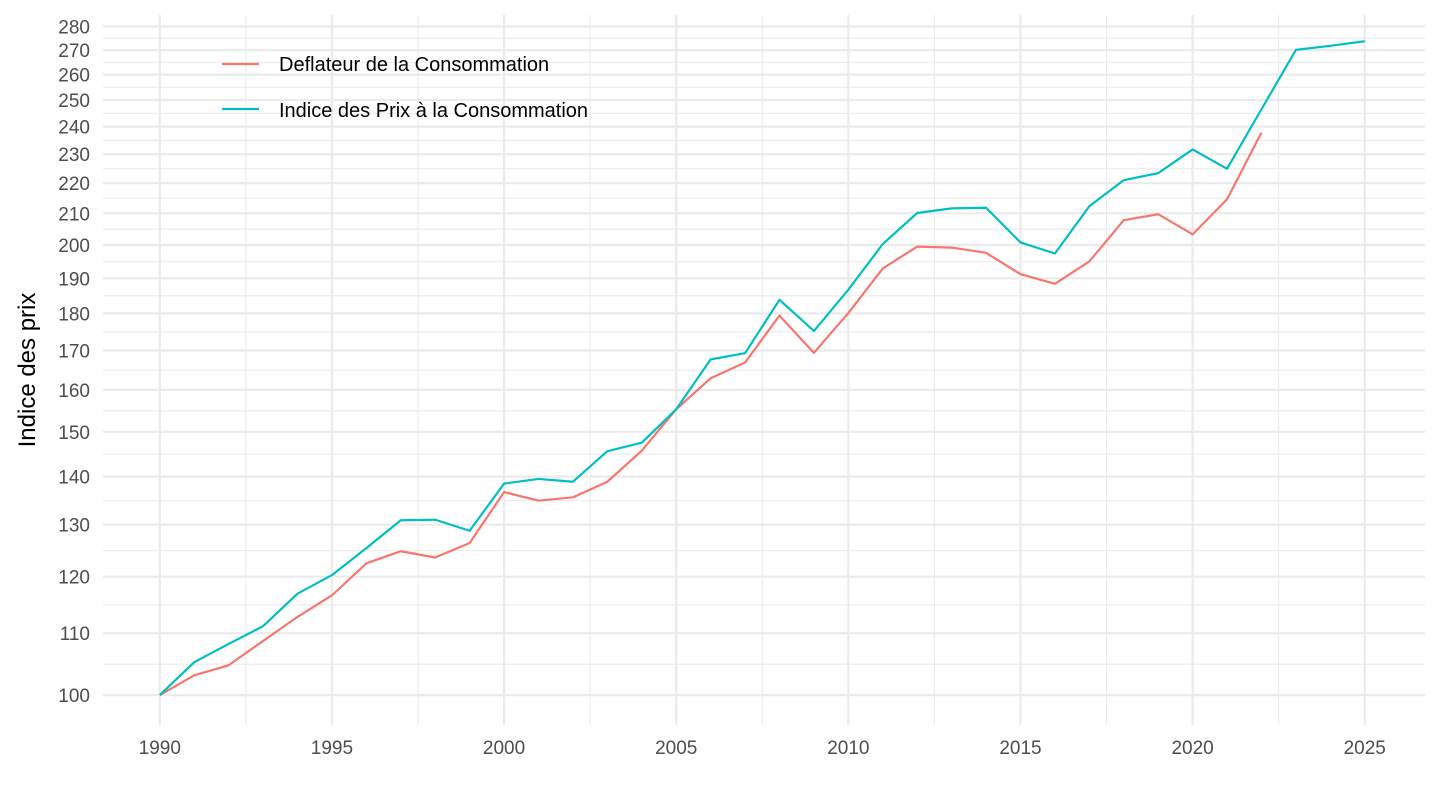  Describe the element at coordinates (74, 214) in the screenshot. I see `y-tick-label: 210` at that location.